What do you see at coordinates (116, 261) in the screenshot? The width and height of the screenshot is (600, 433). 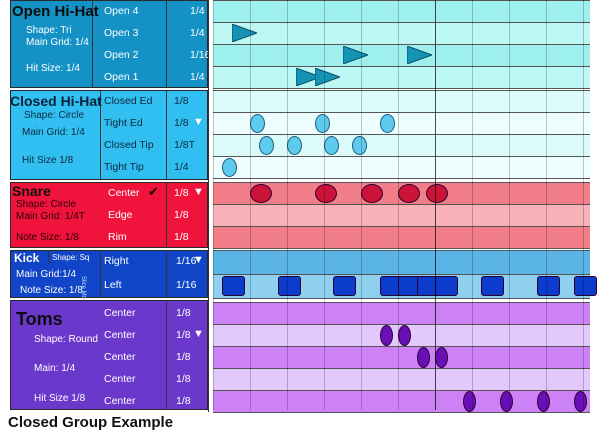 I see `lane-label: Right` at bounding box center [116, 261].